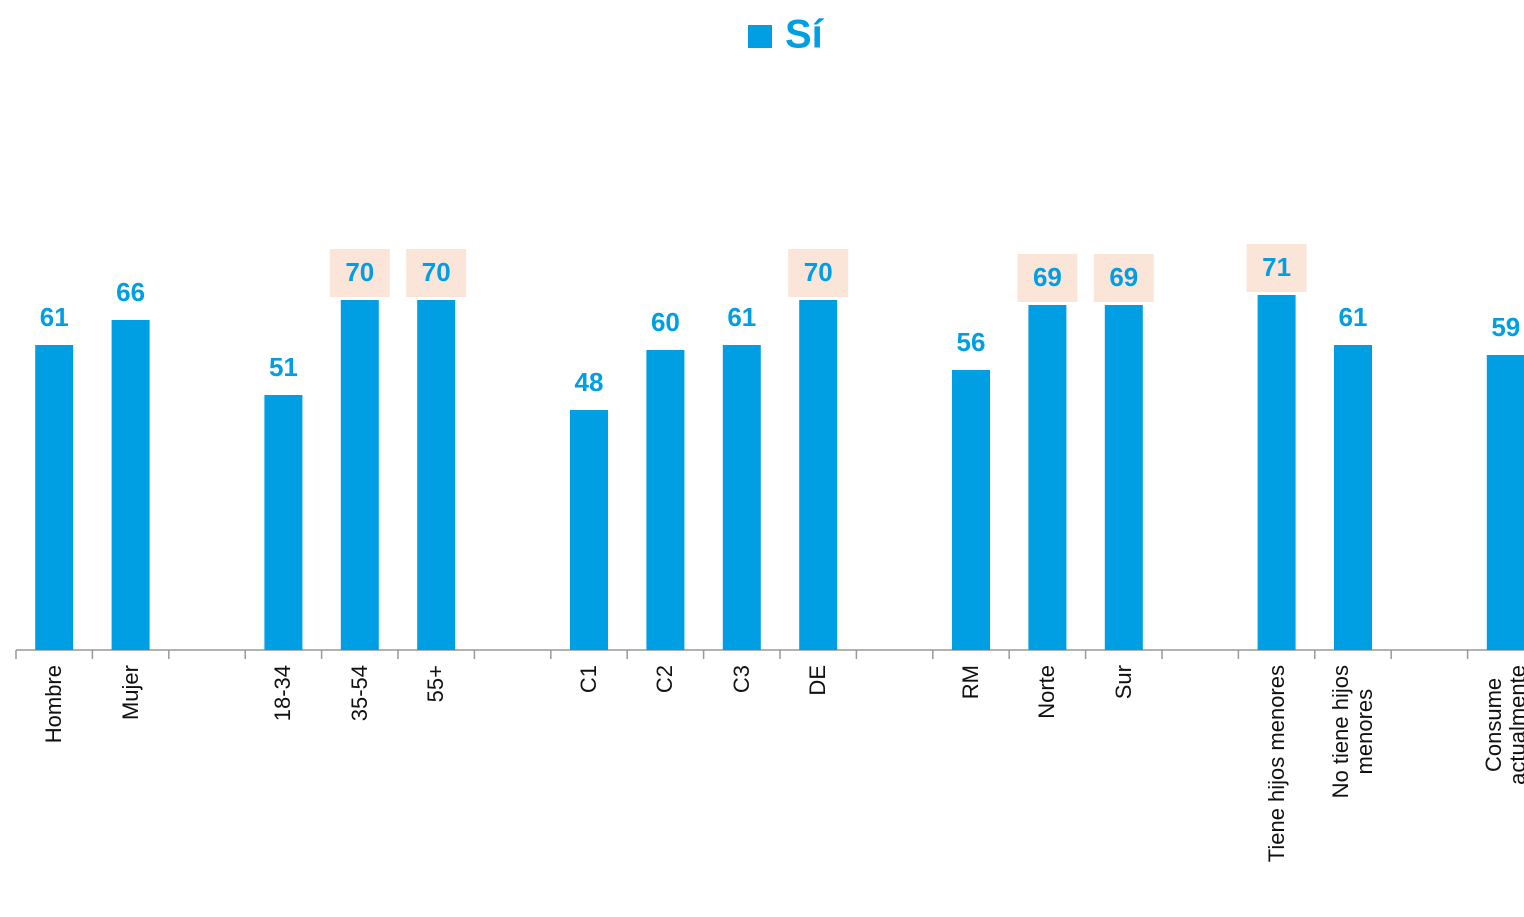 The image size is (1524, 917). What do you see at coordinates (54, 704) in the screenshot?
I see `x-tick-label: Hombre` at bounding box center [54, 704].